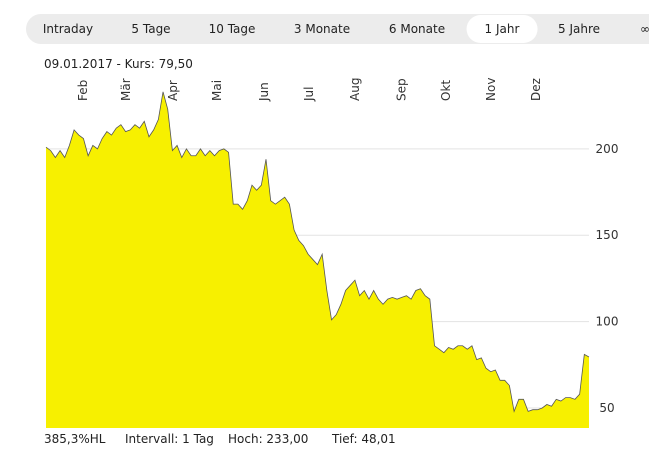  Describe the element at coordinates (264, 92) in the screenshot. I see `x-tick-label: Jun` at that location.